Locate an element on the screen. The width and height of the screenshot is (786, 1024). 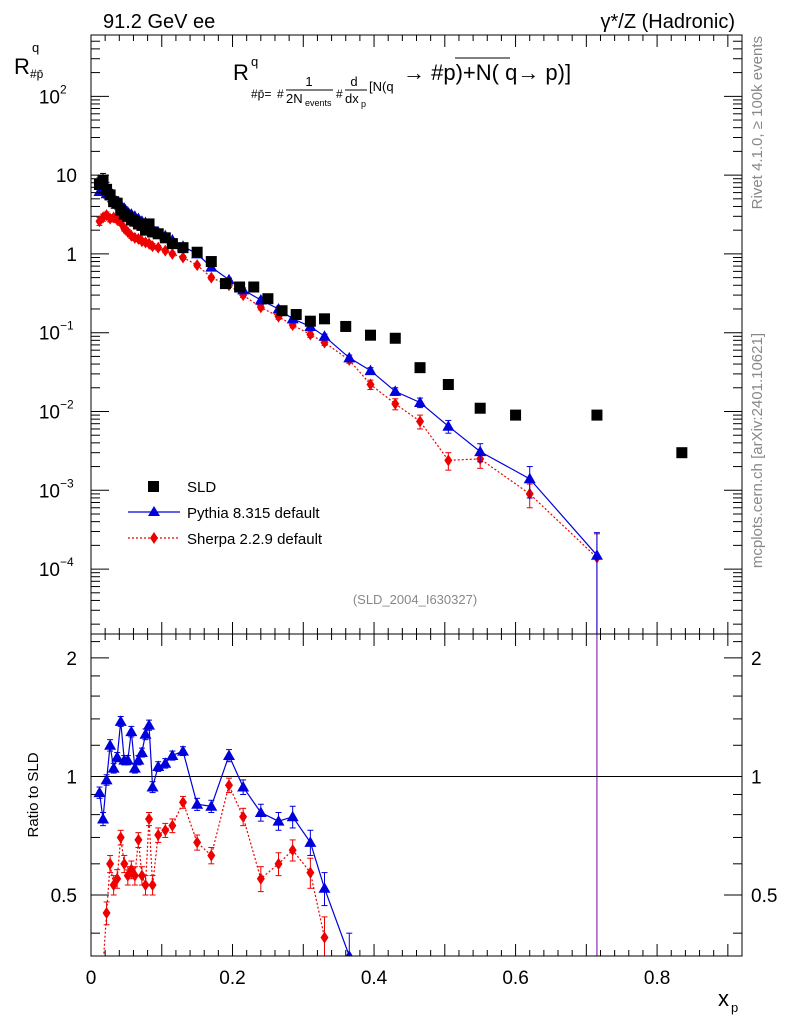
ratio-ylabel: Ratio to SLD is located at coordinates (33, 794).